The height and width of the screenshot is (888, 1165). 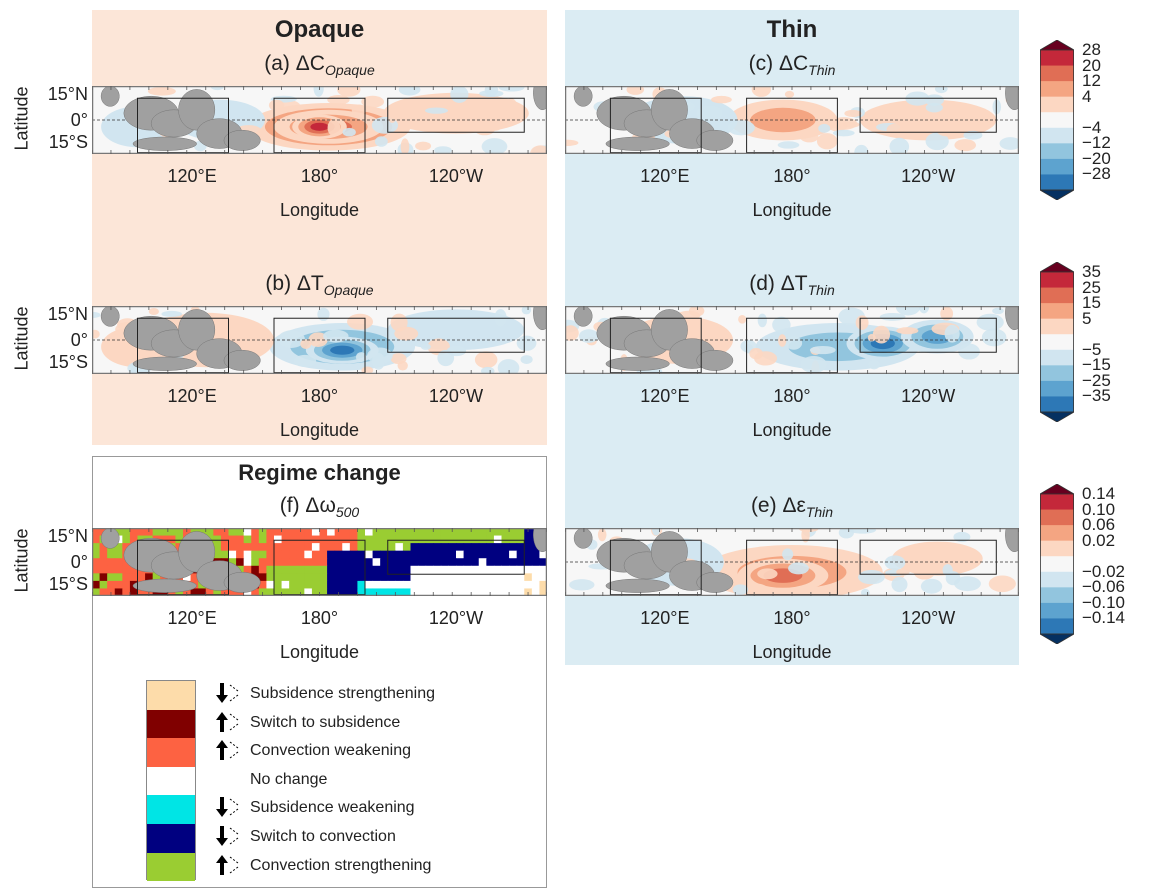 I want to click on panel-e-lon-tick: 180°, so click(x=792, y=618).